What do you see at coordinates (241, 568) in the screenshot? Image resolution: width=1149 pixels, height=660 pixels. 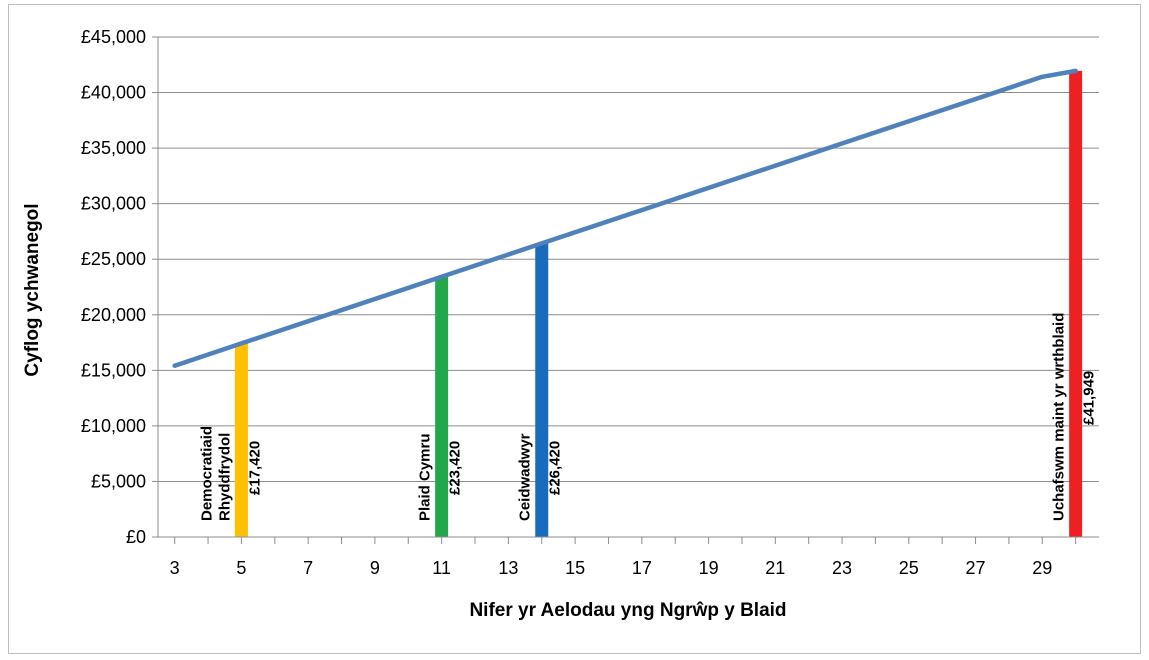 I see `x-tick-label: 5` at bounding box center [241, 568].